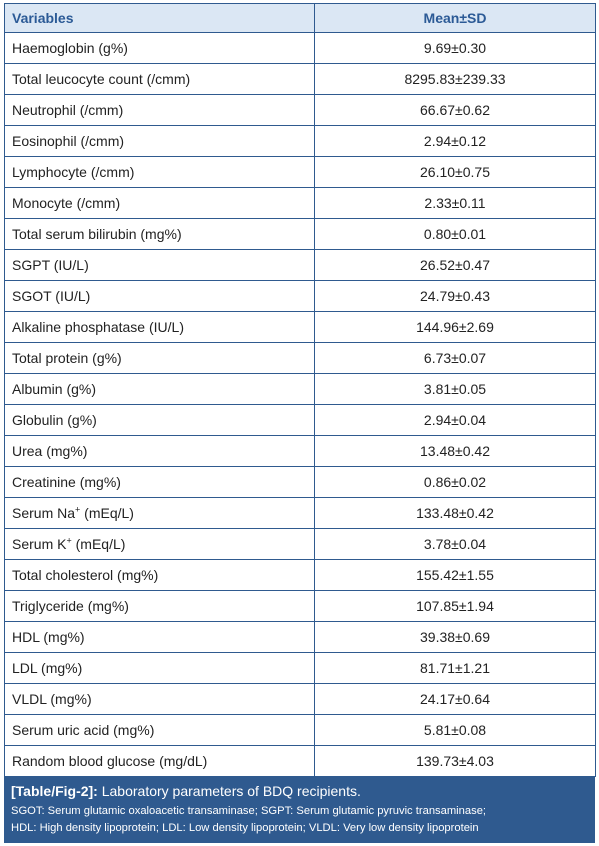  Describe the element at coordinates (455, 420) in the screenshot. I see `mean-sd-cell: 2.94±0.04` at that location.